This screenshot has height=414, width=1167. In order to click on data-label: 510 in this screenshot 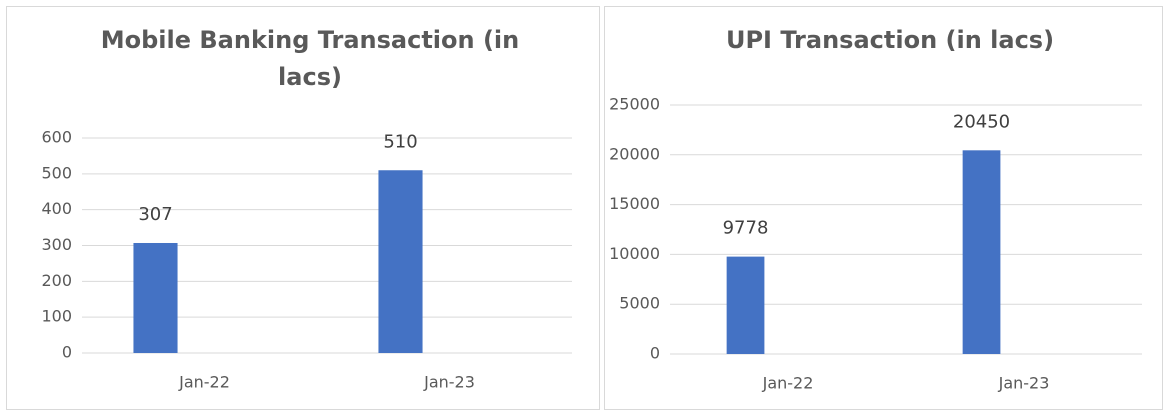, I will do `click(400, 141)`.